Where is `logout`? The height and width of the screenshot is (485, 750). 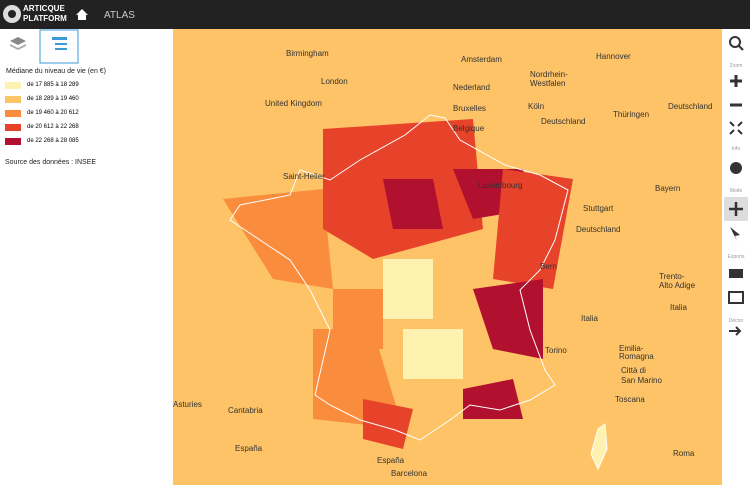
logout is located at coordinates (735, 331).